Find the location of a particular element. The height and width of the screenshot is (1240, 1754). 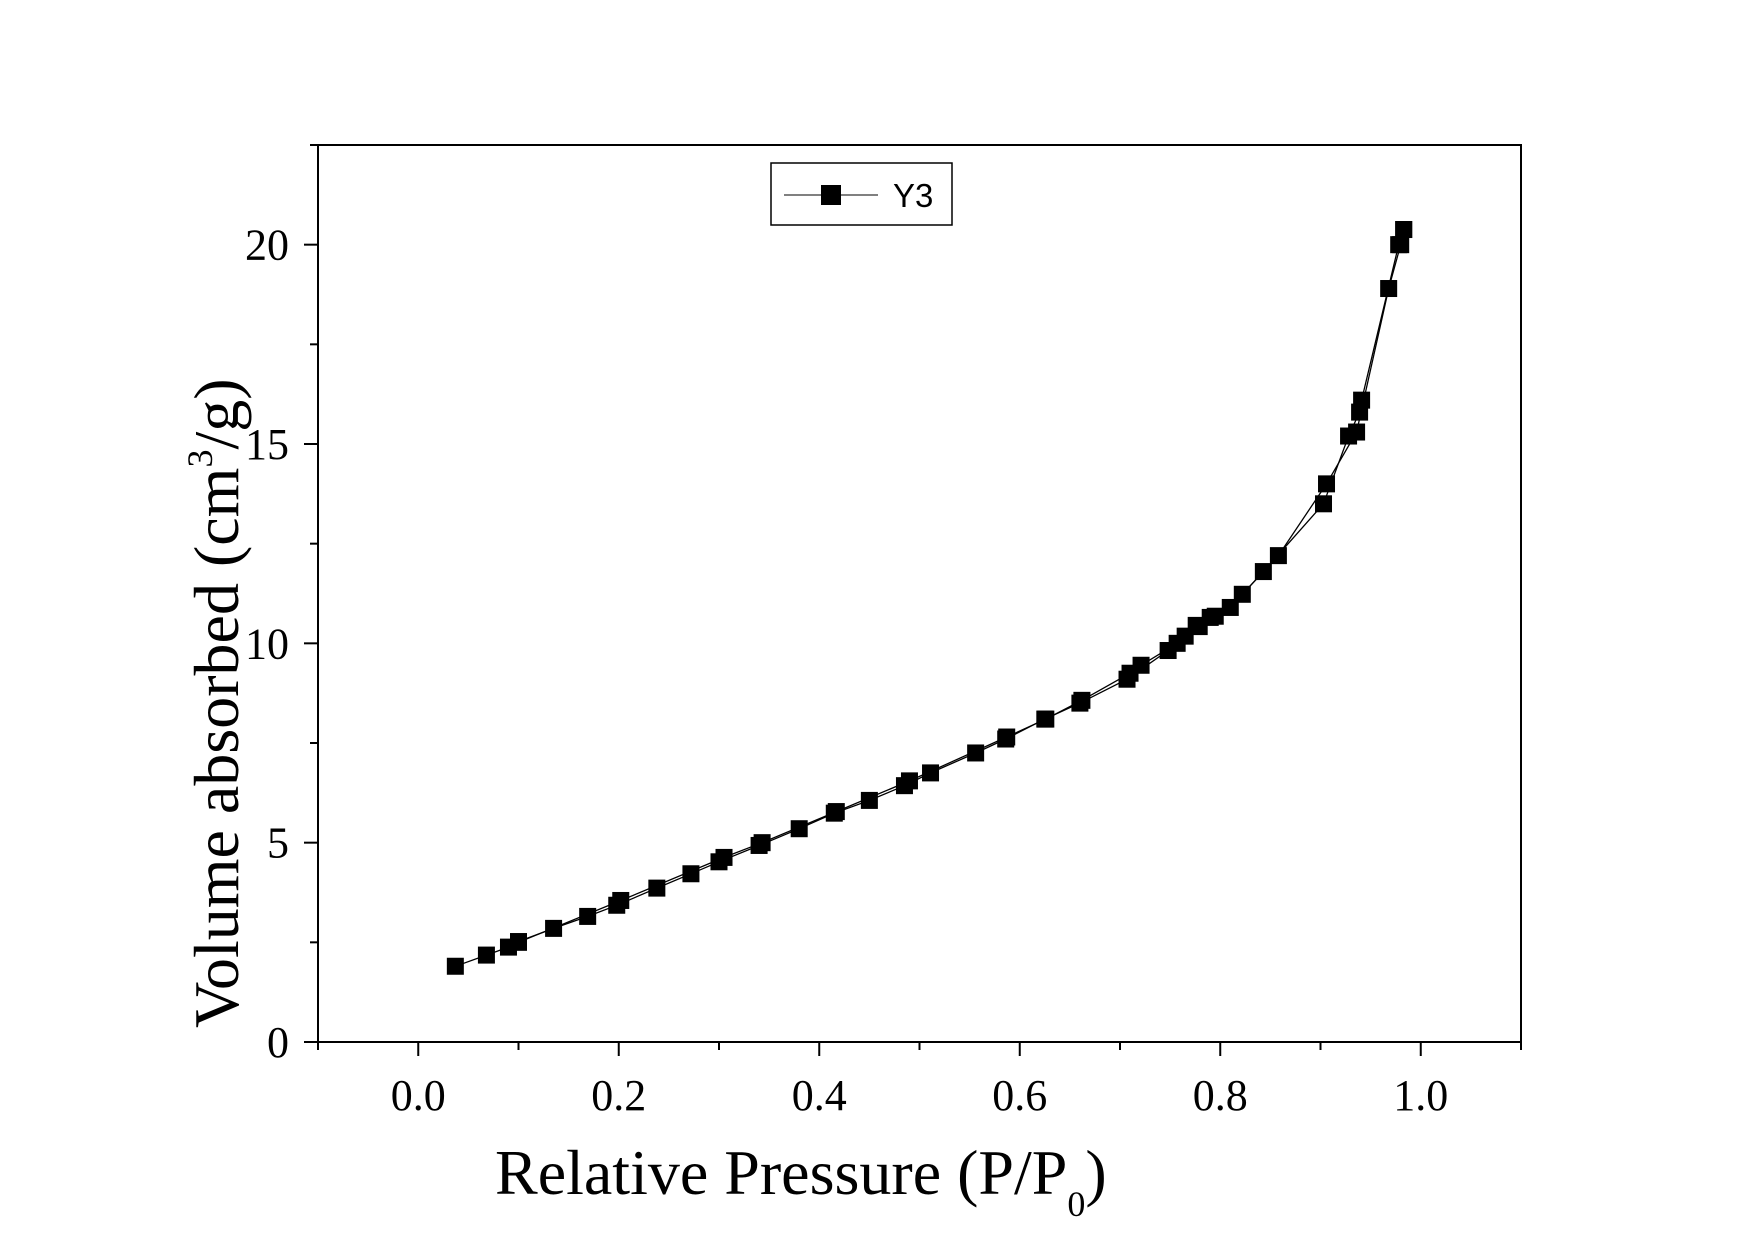

x-tick-label: 0.6 is located at coordinates (1019, 1095).